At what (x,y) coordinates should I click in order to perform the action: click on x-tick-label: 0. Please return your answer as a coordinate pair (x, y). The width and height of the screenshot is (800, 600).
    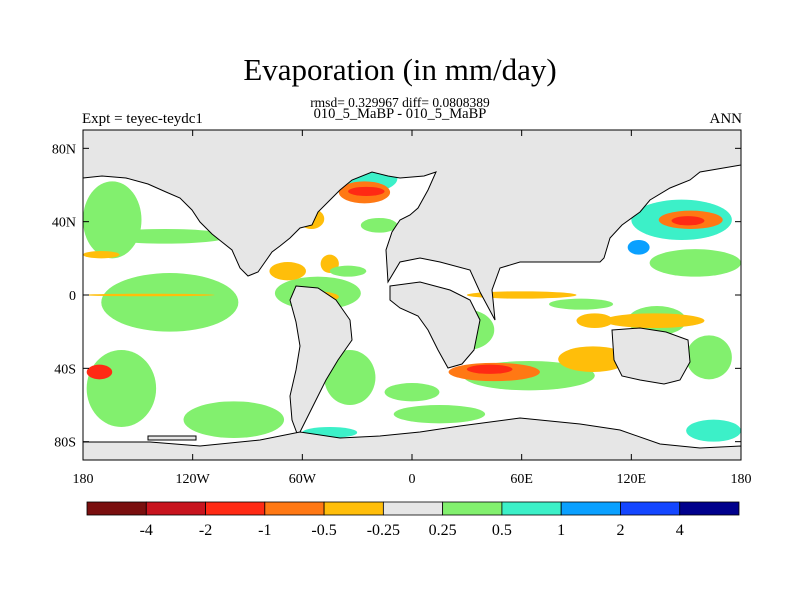
    Looking at the image, I should click on (412, 479).